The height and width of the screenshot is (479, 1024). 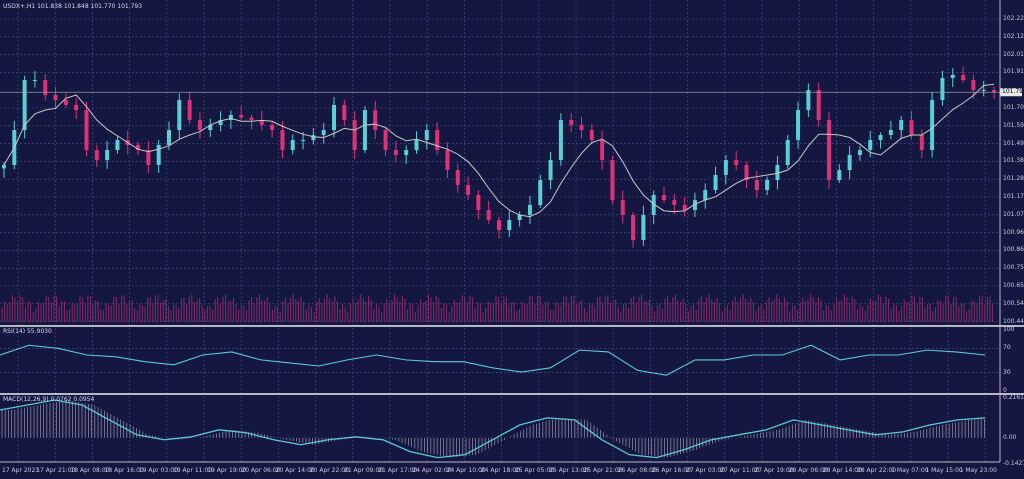 What do you see at coordinates (21, 470) in the screenshot?
I see `time-axis-label: 17 Apr 2023` at bounding box center [21, 470].